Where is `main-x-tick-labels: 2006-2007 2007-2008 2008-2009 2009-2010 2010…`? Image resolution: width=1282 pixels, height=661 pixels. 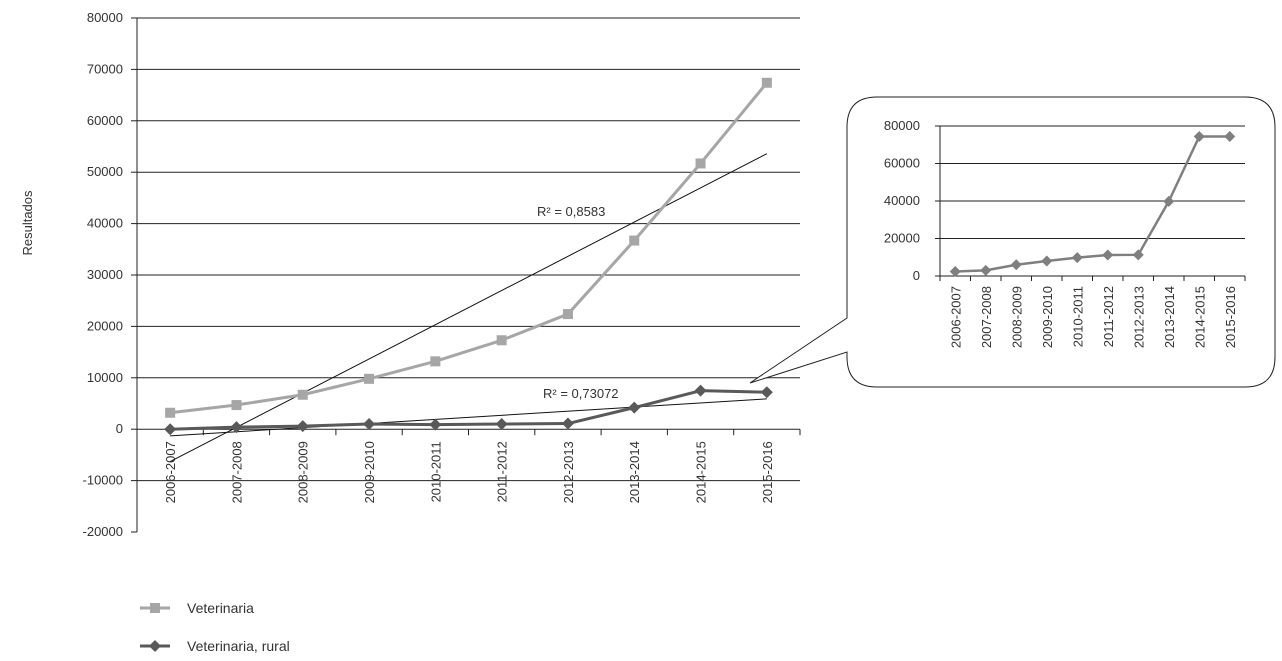 main-x-tick-labels: 2006-2007 2007-2008 2008-2009 2009-2010 2010… is located at coordinates (469, 472).